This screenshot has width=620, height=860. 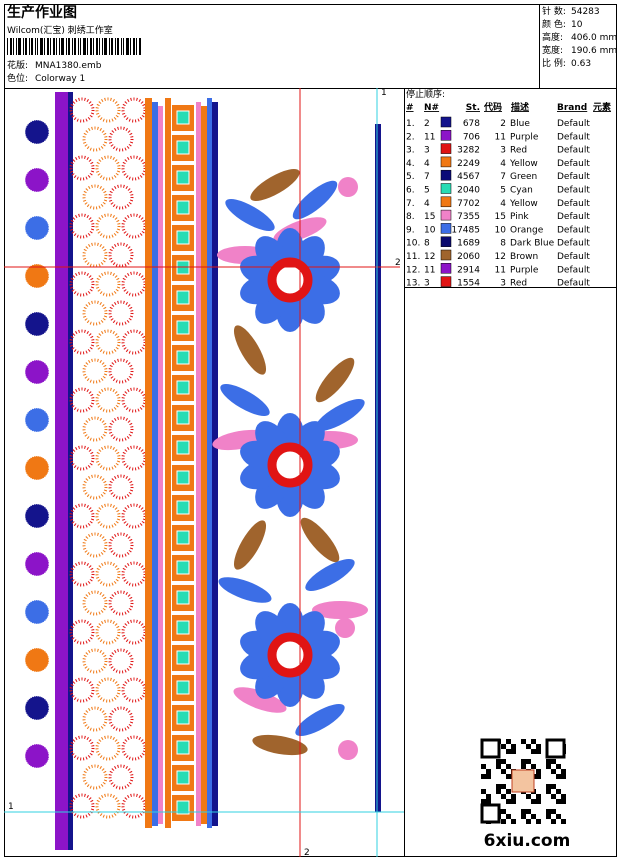 What do you see at coordinates (503, 244) in the screenshot?
I see `table-cell: 8` at bounding box center [503, 244].